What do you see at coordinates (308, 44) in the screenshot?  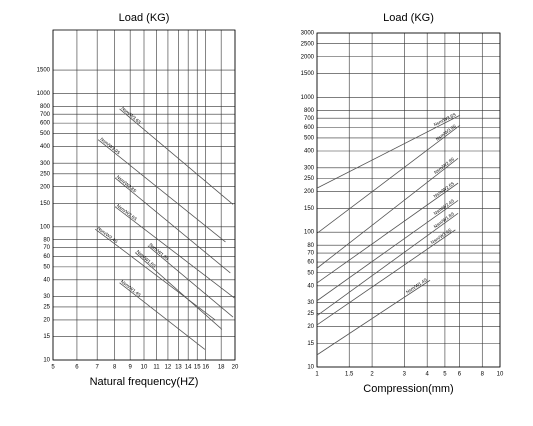 I see `y-tick-label: 2500` at bounding box center [308, 44].